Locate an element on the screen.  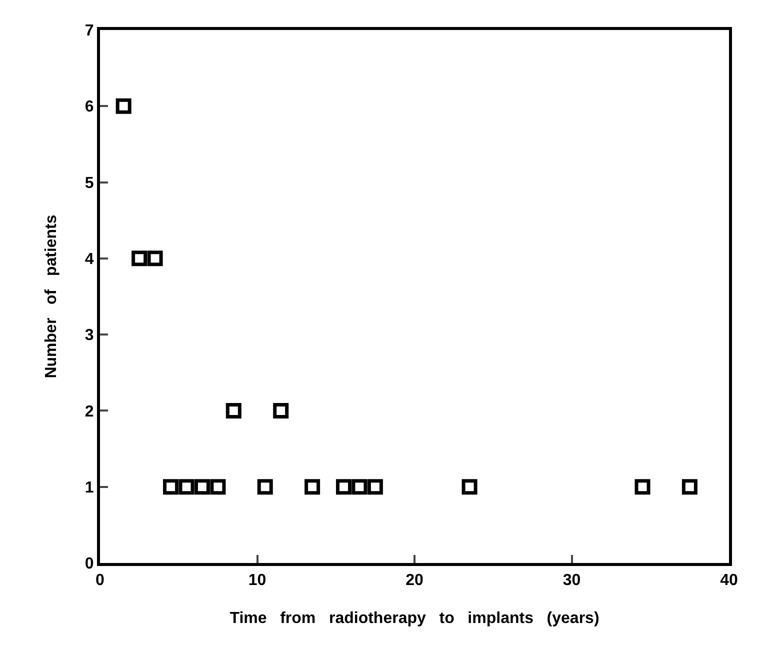
y-tick-label: 6 is located at coordinates (89, 107).